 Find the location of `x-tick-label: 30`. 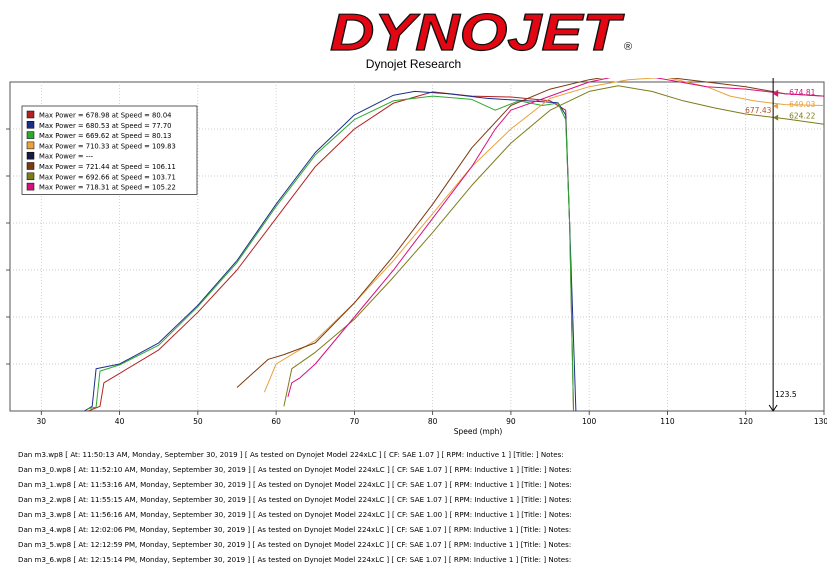

x-tick-label: 30 is located at coordinates (42, 421).